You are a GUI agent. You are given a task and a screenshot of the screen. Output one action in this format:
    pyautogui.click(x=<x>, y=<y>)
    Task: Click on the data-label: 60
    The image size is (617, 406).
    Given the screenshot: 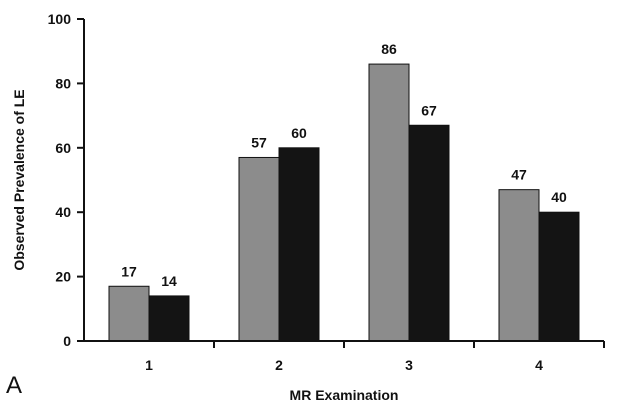 What is the action you would take?
    pyautogui.click(x=299, y=133)
    